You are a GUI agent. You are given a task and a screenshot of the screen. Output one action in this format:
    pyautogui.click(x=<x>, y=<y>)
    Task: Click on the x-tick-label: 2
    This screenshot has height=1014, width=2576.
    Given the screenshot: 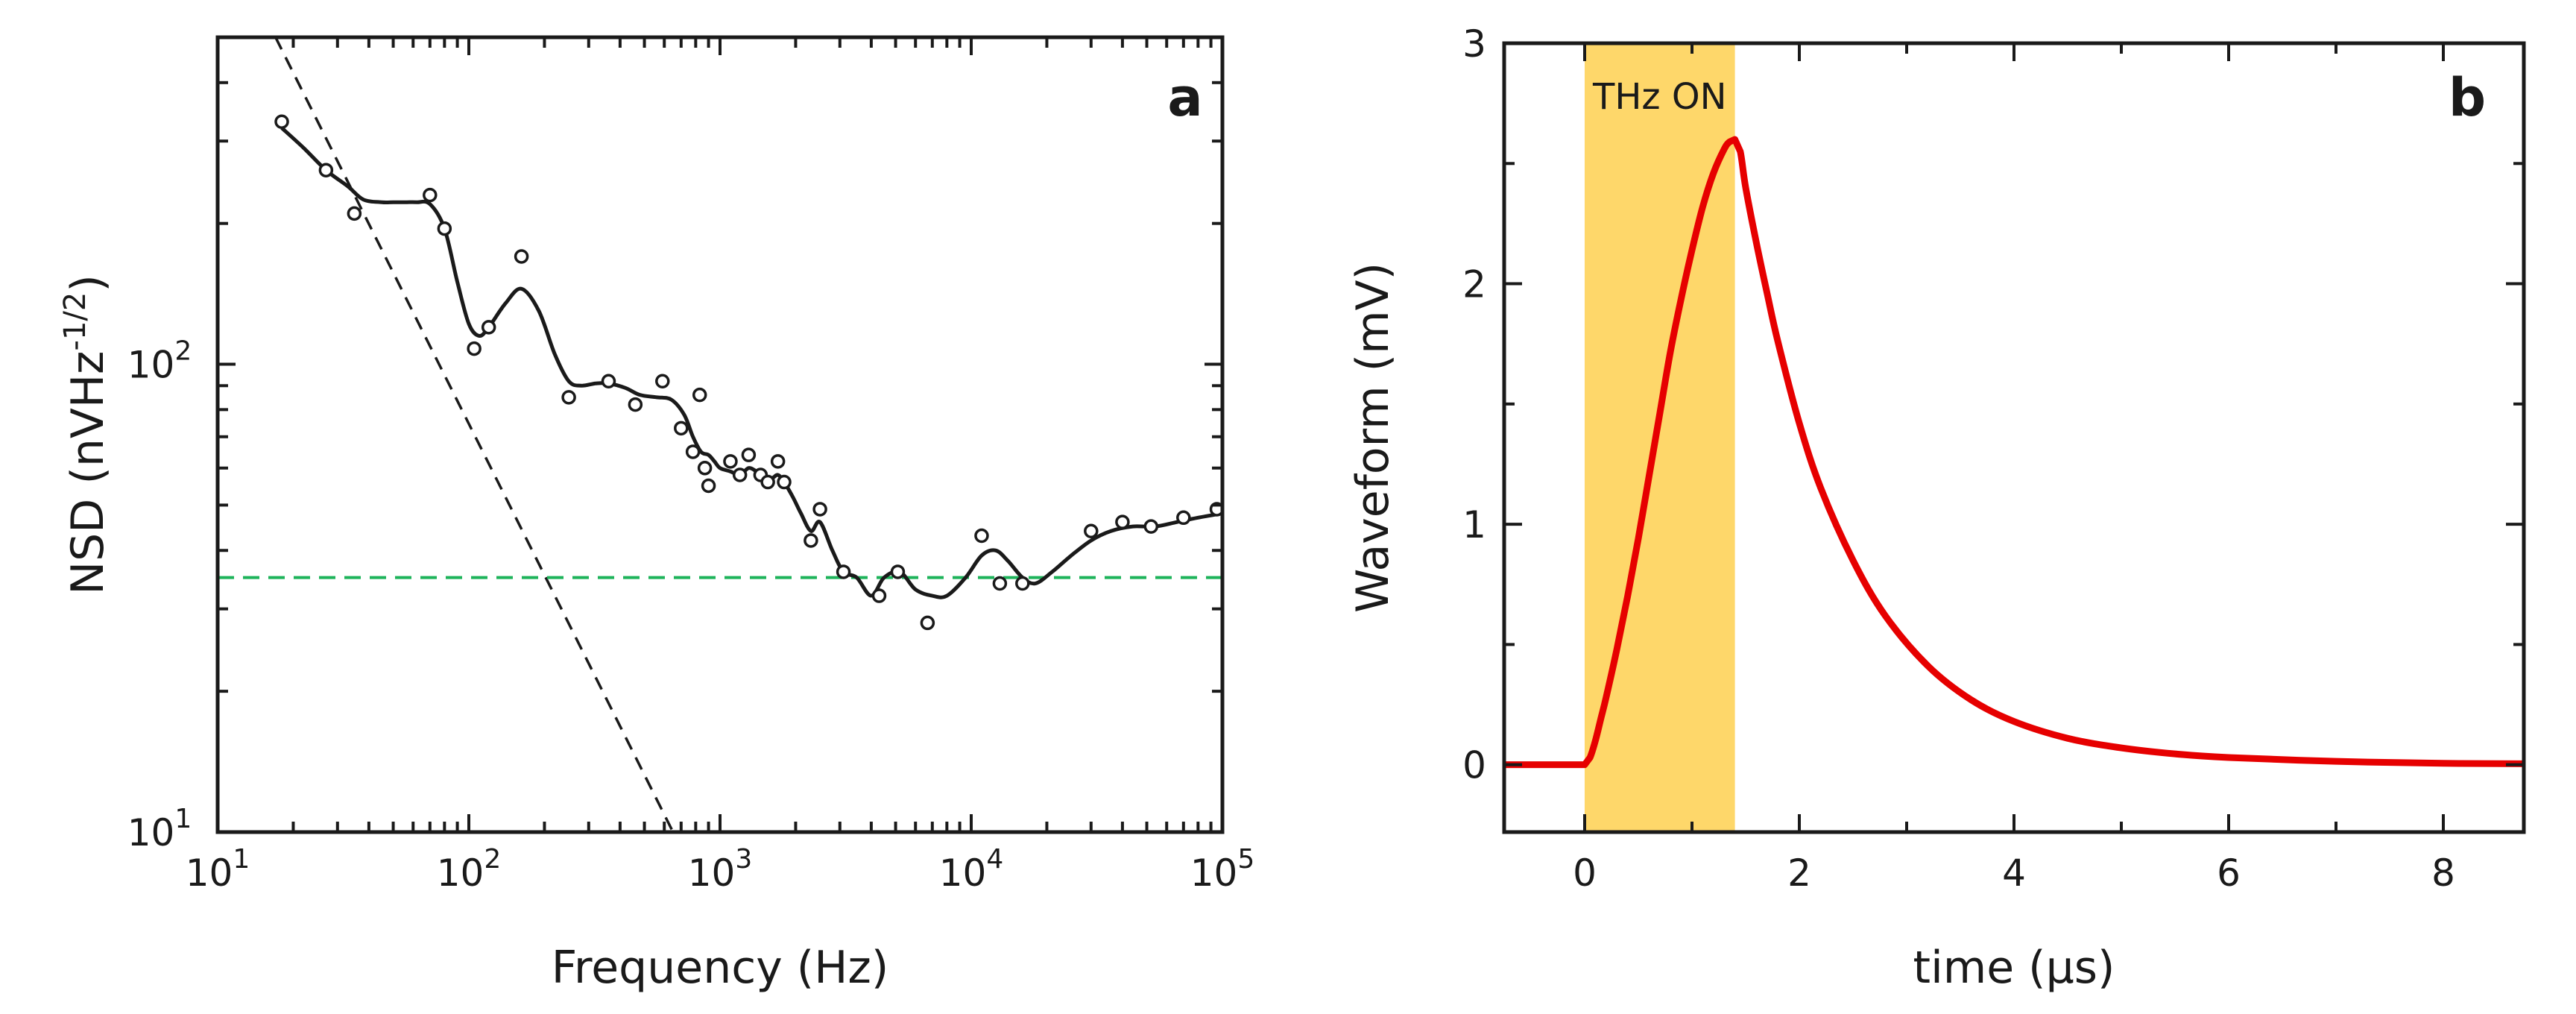 What is the action you would take?
    pyautogui.click(x=1799, y=873)
    